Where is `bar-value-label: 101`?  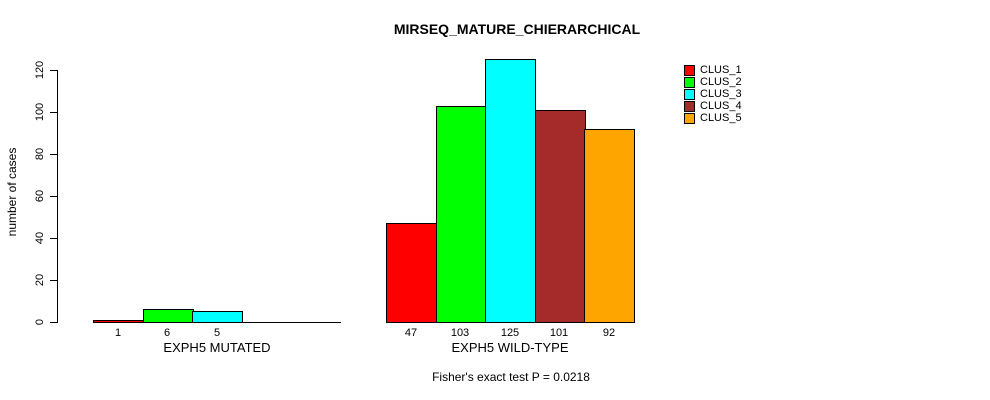 bar-value-label: 101 is located at coordinates (559, 333).